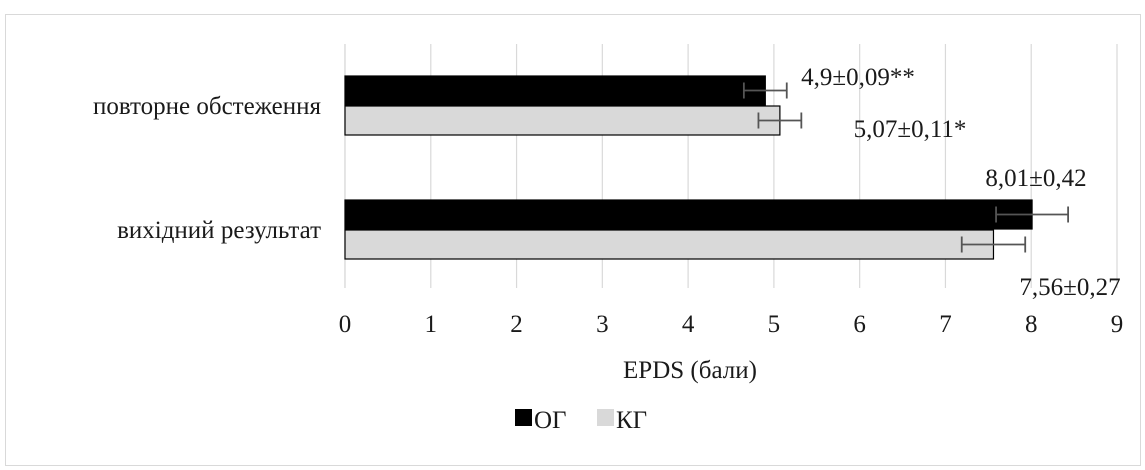 Image resolution: width=1145 pixels, height=470 pixels. What do you see at coordinates (1069, 287) in the screenshot?
I see `data-label: 7,56±0,27` at bounding box center [1069, 287].